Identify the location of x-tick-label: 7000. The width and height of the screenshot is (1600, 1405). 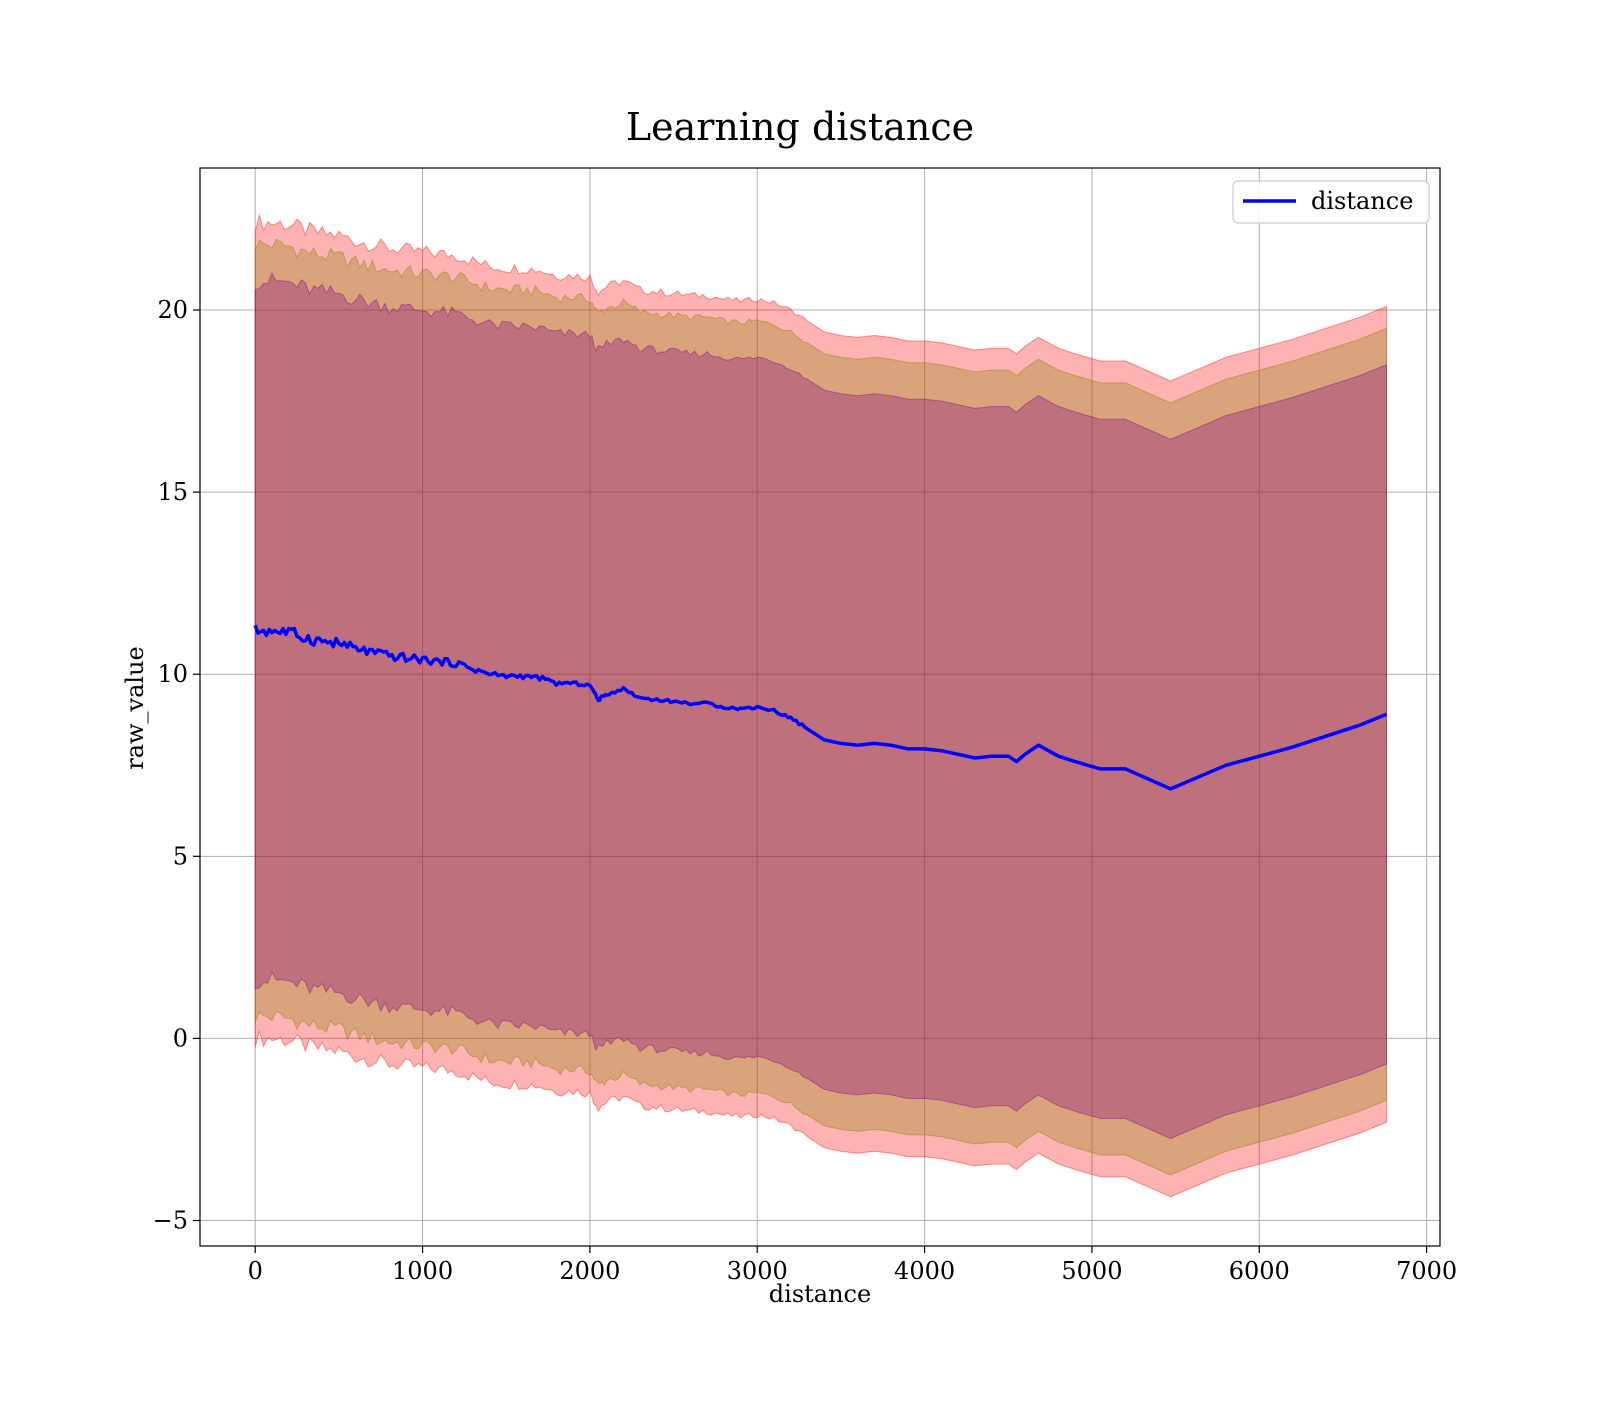
(1426, 1271).